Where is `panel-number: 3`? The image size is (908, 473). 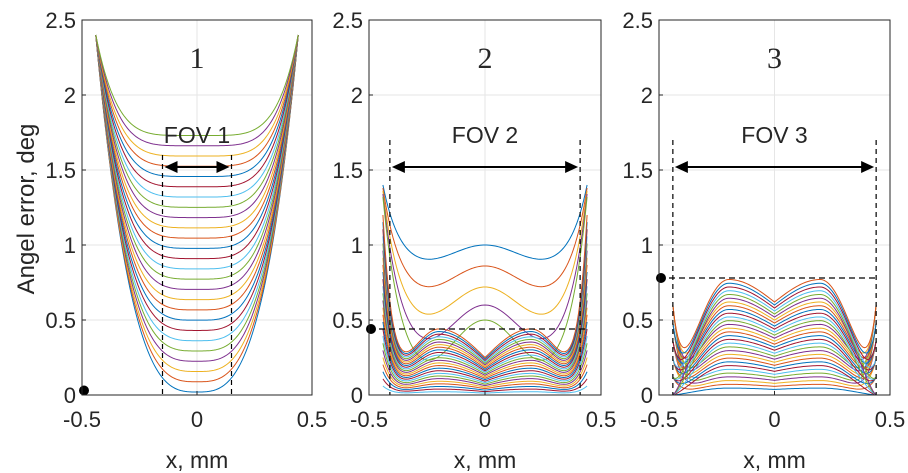 panel-number: 3 is located at coordinates (774, 58).